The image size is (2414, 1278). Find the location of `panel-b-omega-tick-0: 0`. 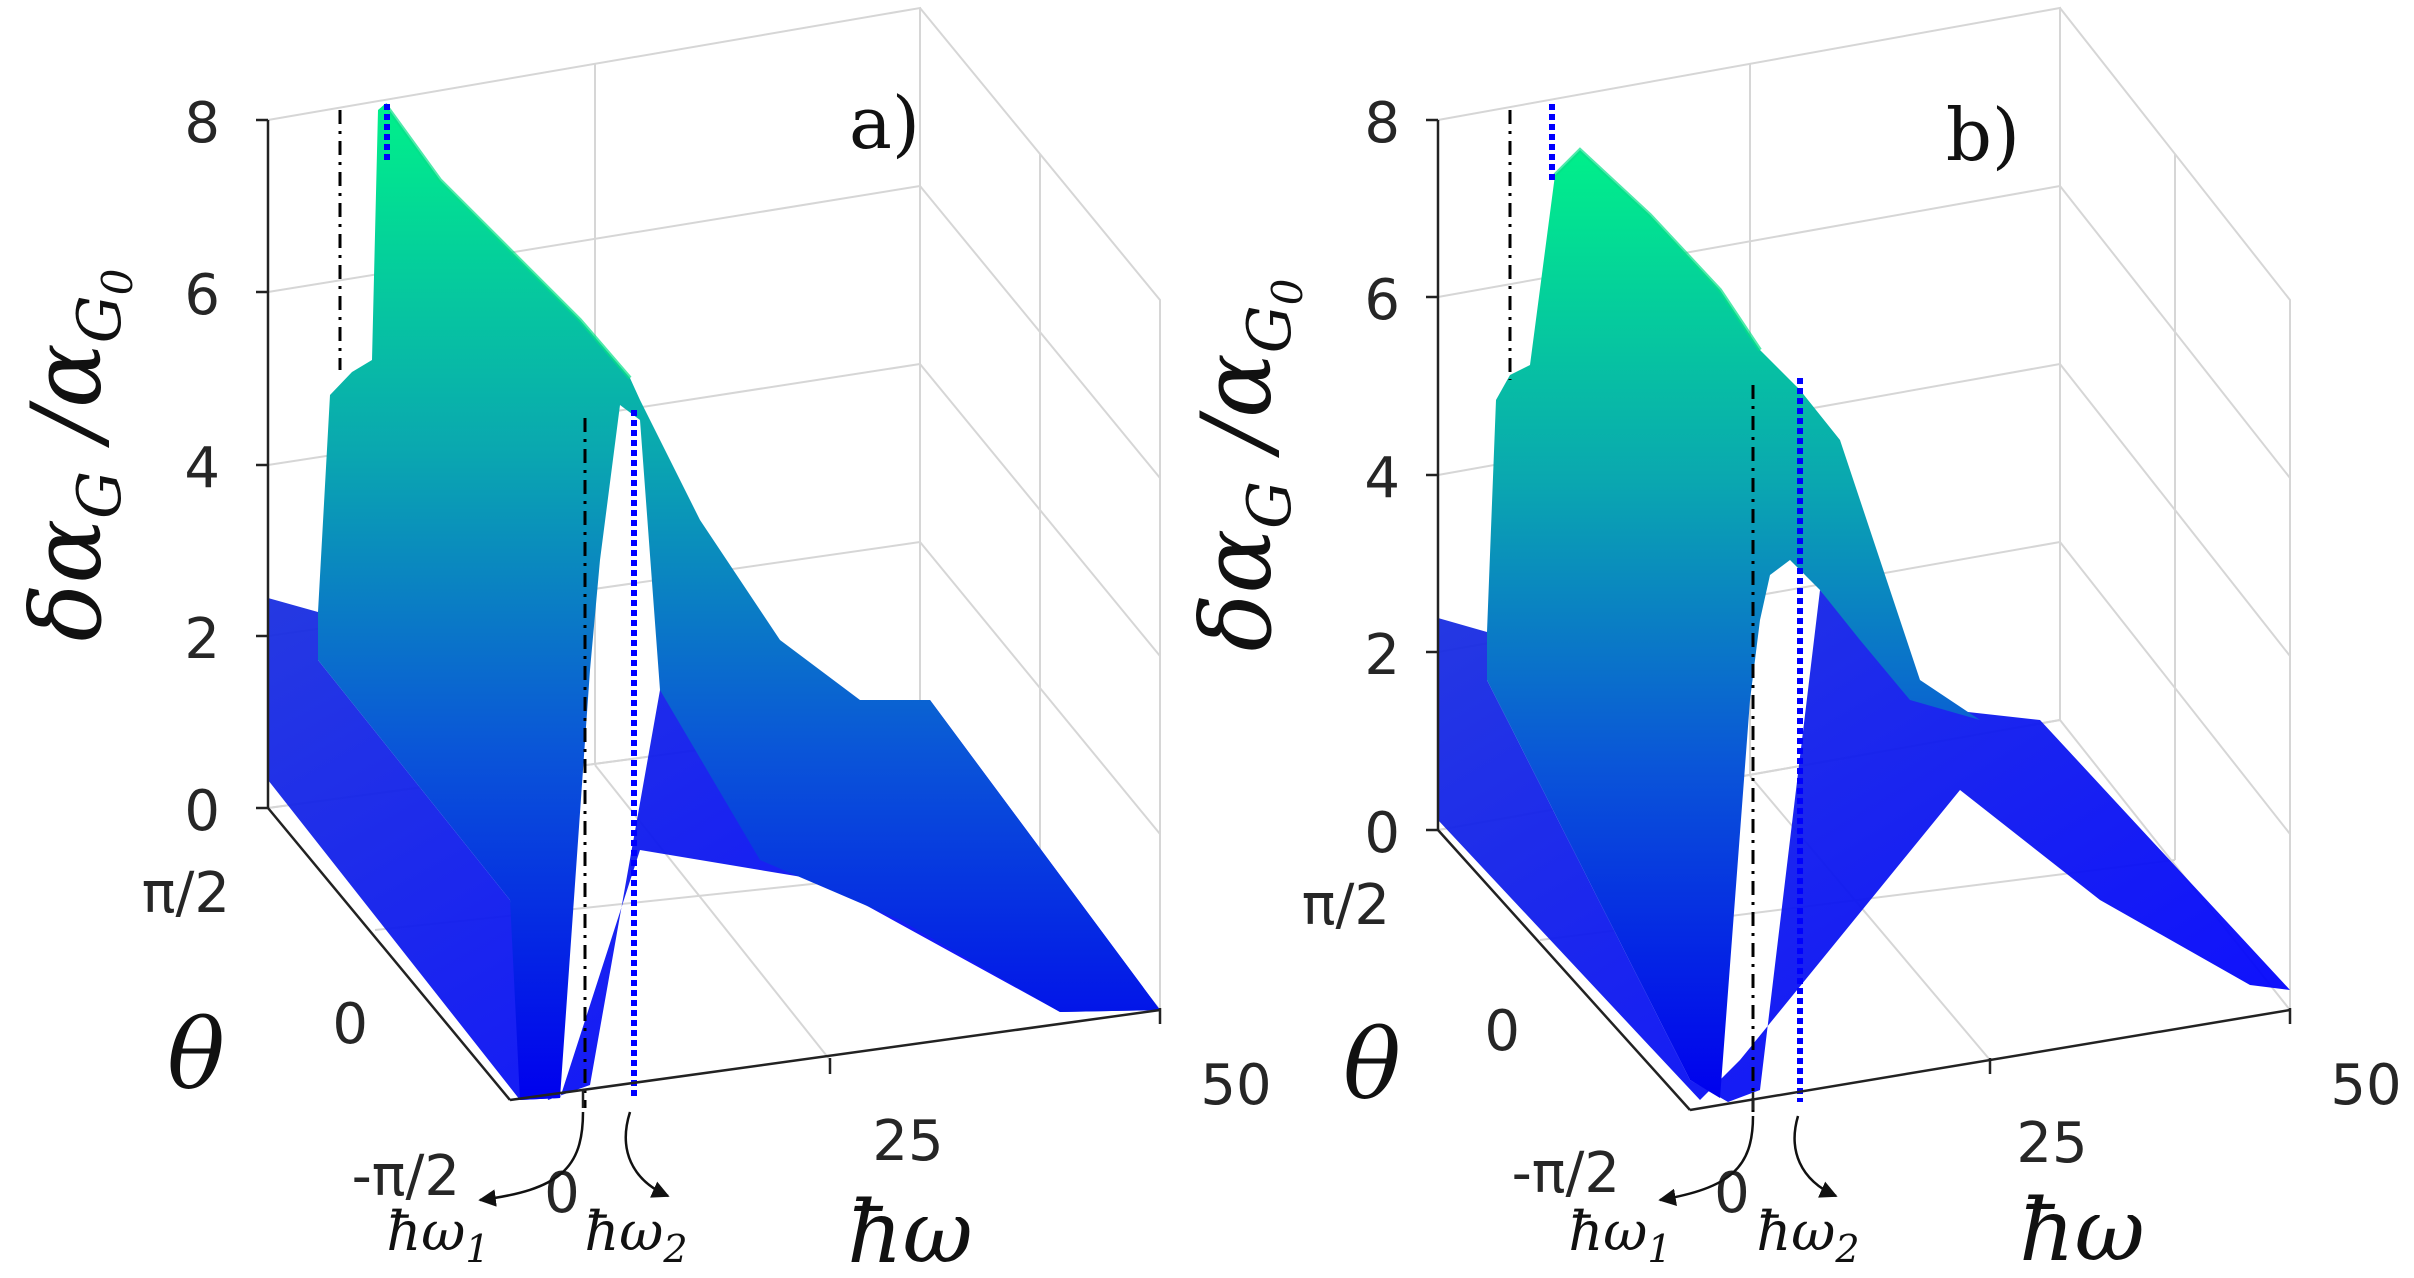

panel-b-omega-tick-0: 0 is located at coordinates (1732, 1193).